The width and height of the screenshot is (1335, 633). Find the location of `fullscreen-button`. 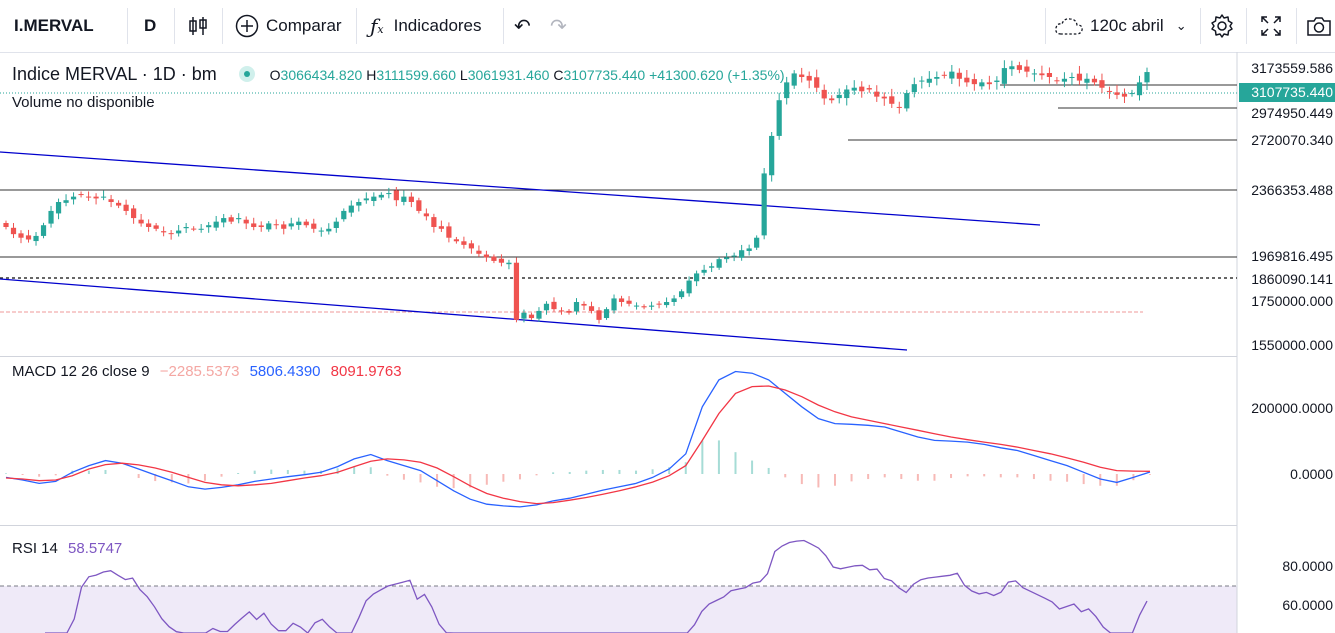

fullscreen-button is located at coordinates (1271, 26).